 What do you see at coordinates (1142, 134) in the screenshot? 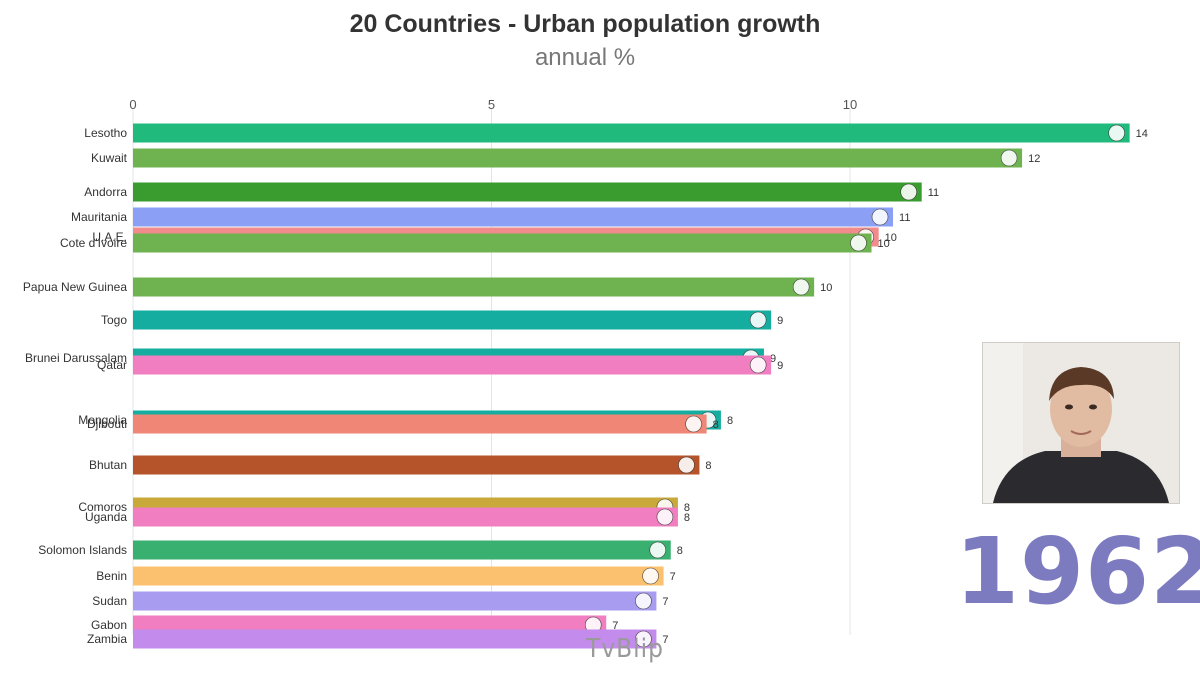
I see `bar-value-label: 14` at bounding box center [1142, 134].